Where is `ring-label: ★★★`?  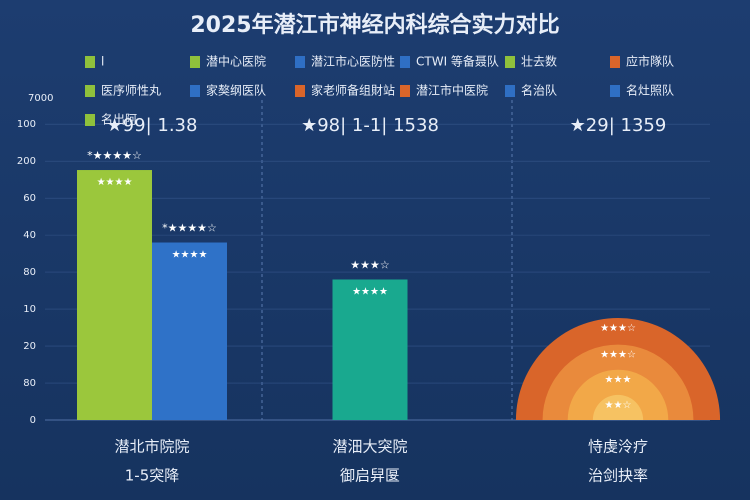 ring-label: ★★★ is located at coordinates (618, 380).